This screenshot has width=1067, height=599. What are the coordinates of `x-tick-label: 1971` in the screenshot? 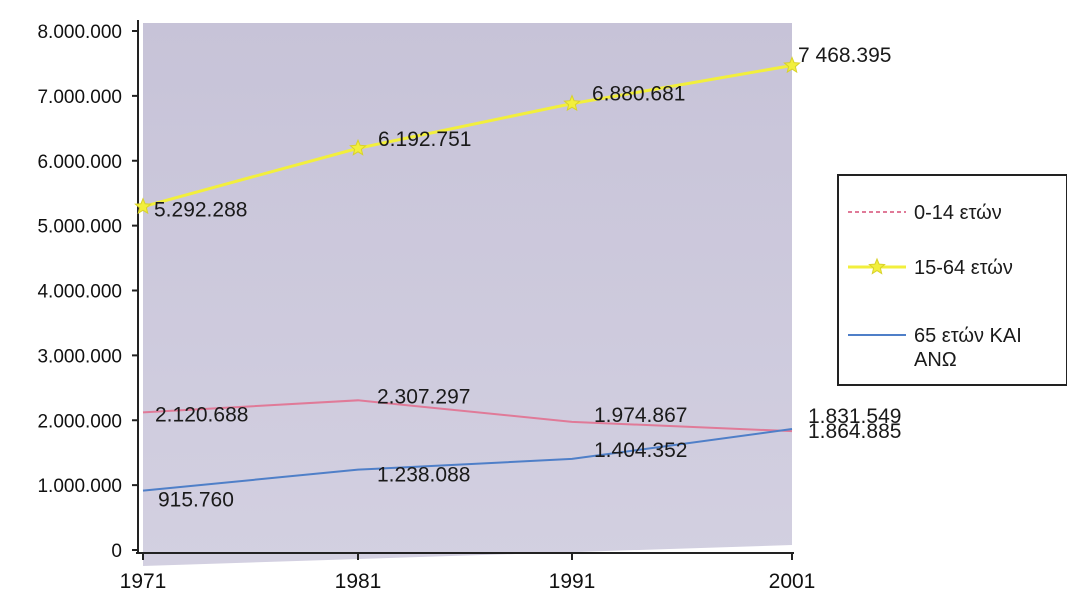 It's located at (143, 581).